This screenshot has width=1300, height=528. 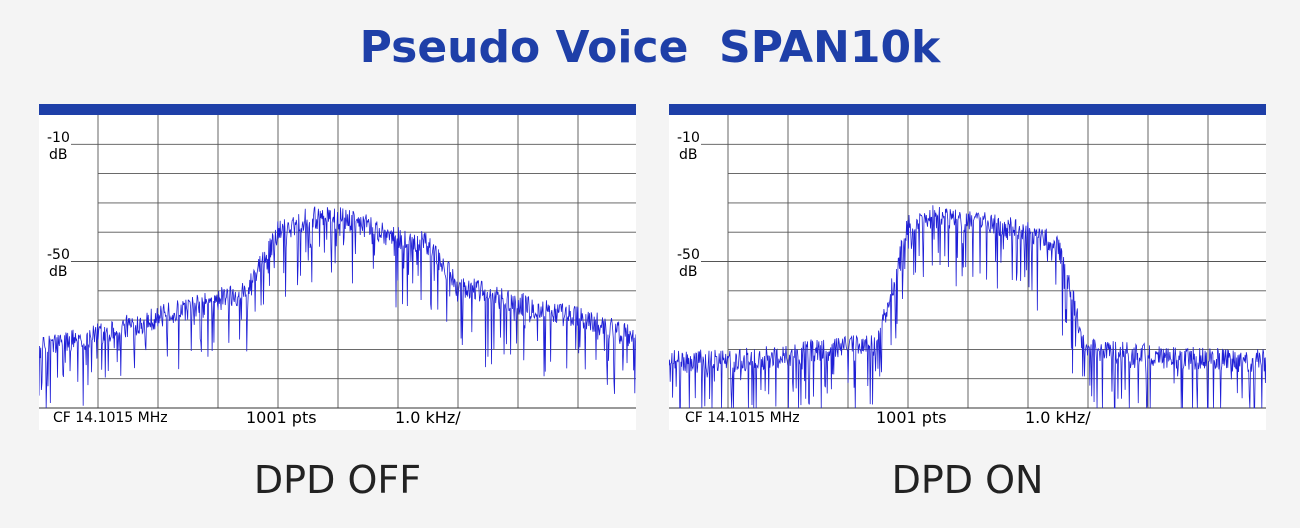 I want to click on caption-dpd-on: DPD ON, so click(x=967, y=480).